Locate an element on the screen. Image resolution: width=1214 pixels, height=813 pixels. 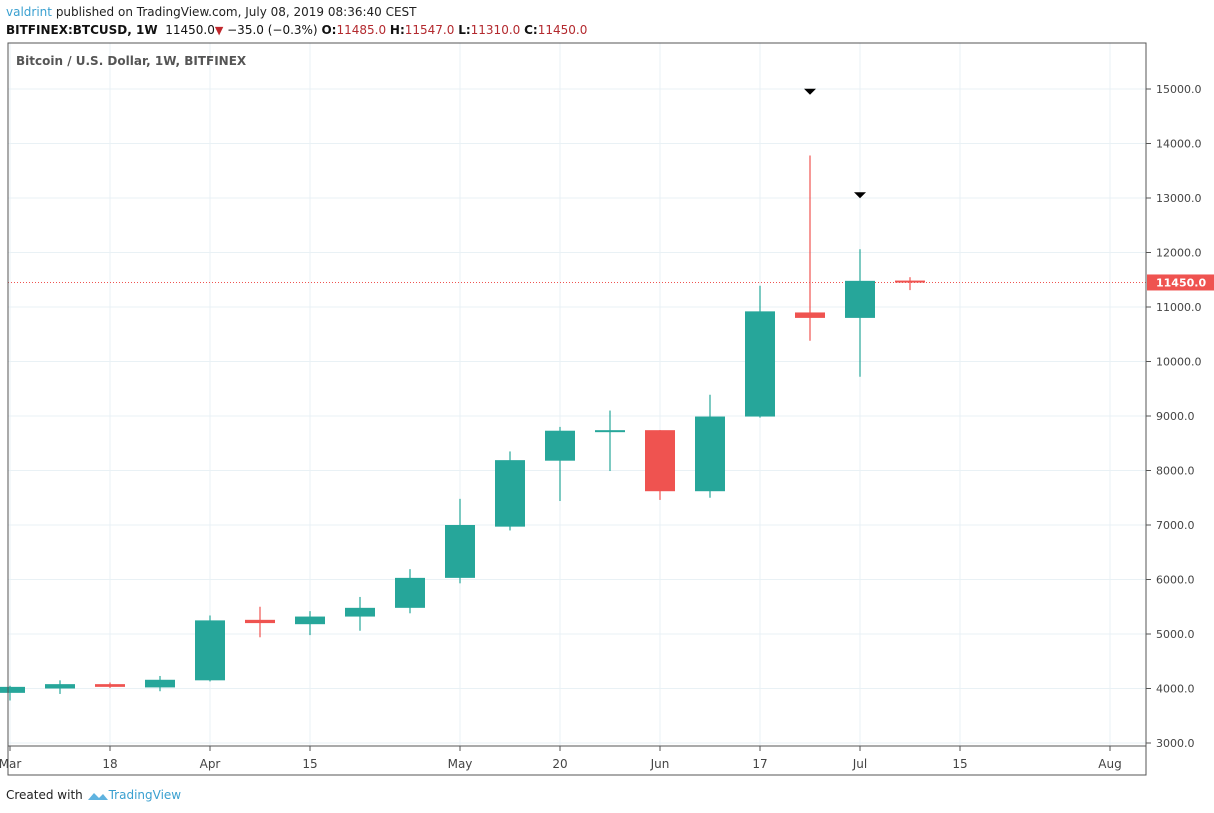
y-tick-label: 4000.0 is located at coordinates (1175, 689).